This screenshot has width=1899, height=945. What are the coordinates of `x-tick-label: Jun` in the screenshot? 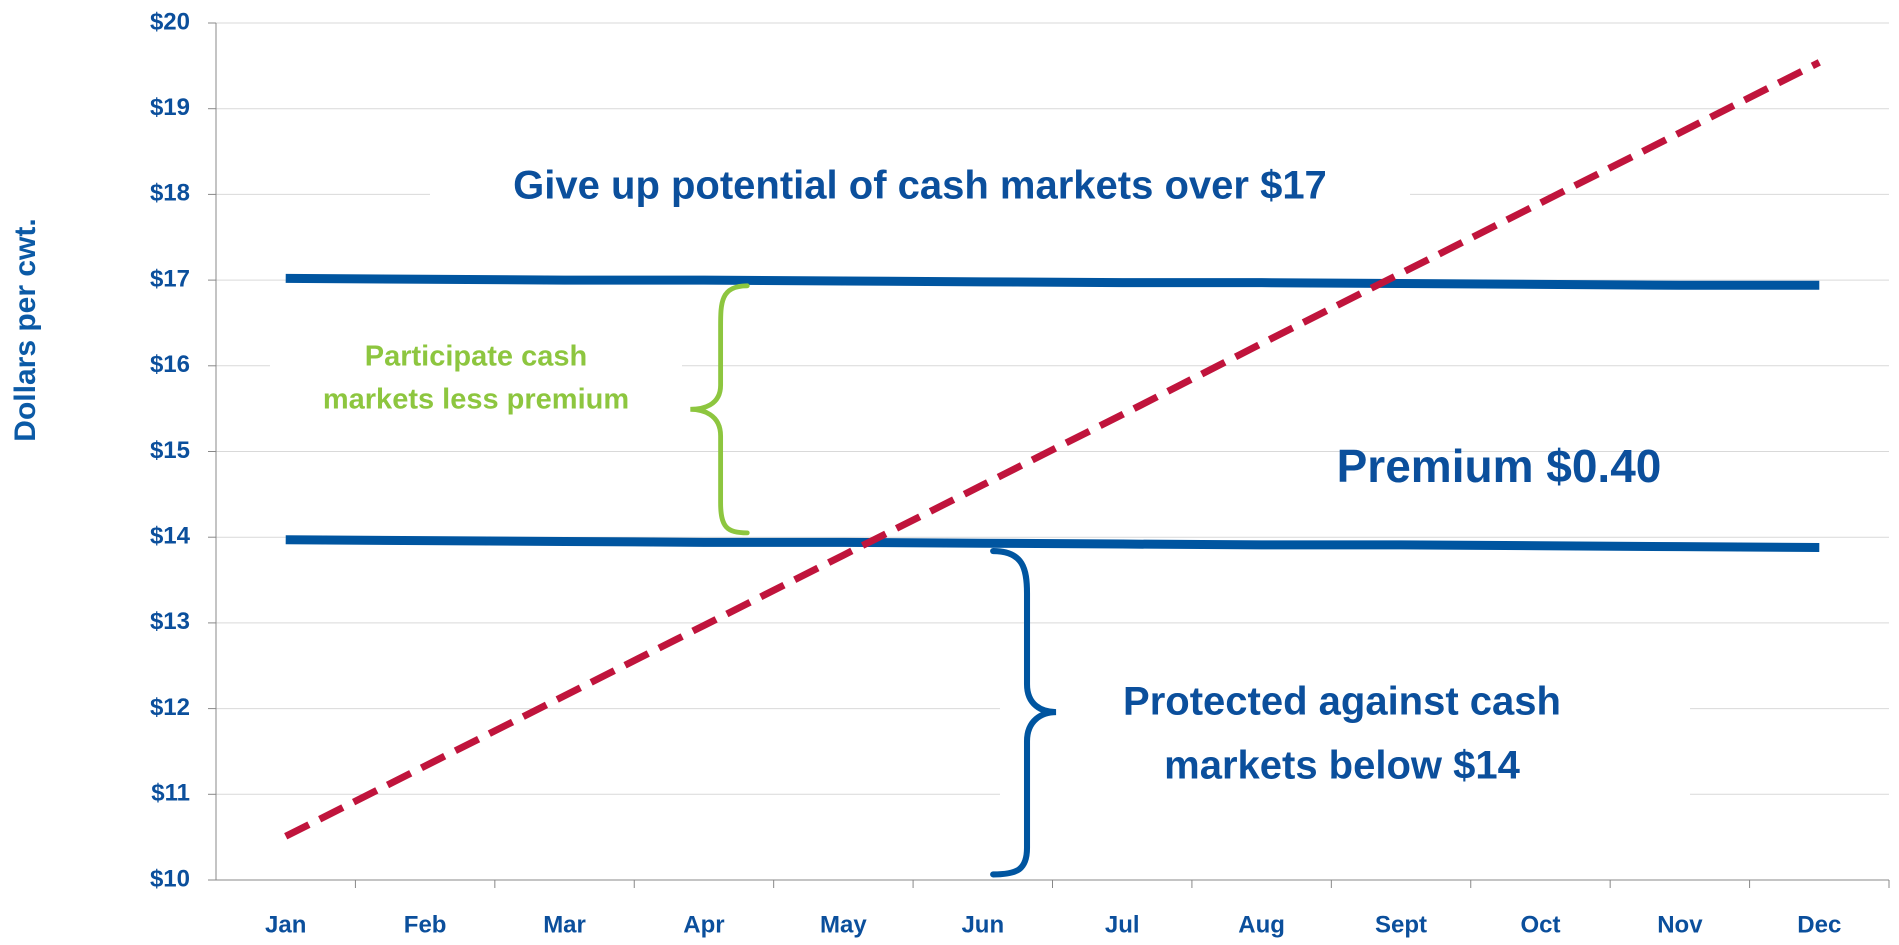 It's located at (982, 924).